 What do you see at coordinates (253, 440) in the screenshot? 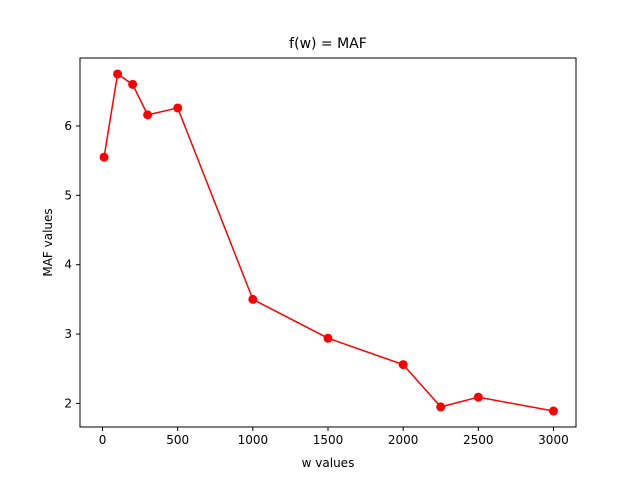
I see `x-tick-label: 1000` at bounding box center [253, 440].